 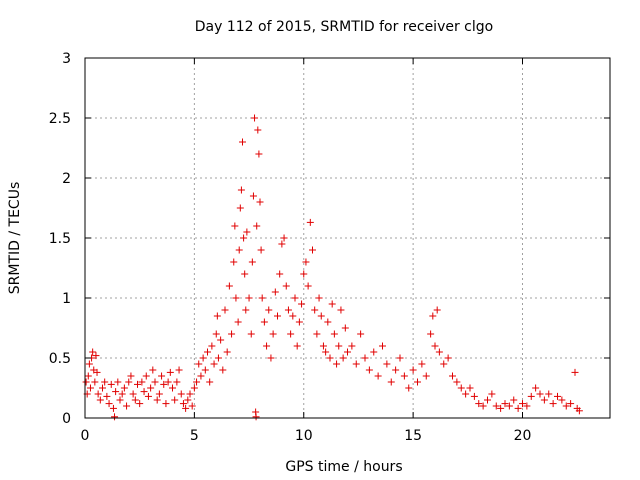 What do you see at coordinates (85, 436) in the screenshot?
I see `x-tick-label: 0` at bounding box center [85, 436].